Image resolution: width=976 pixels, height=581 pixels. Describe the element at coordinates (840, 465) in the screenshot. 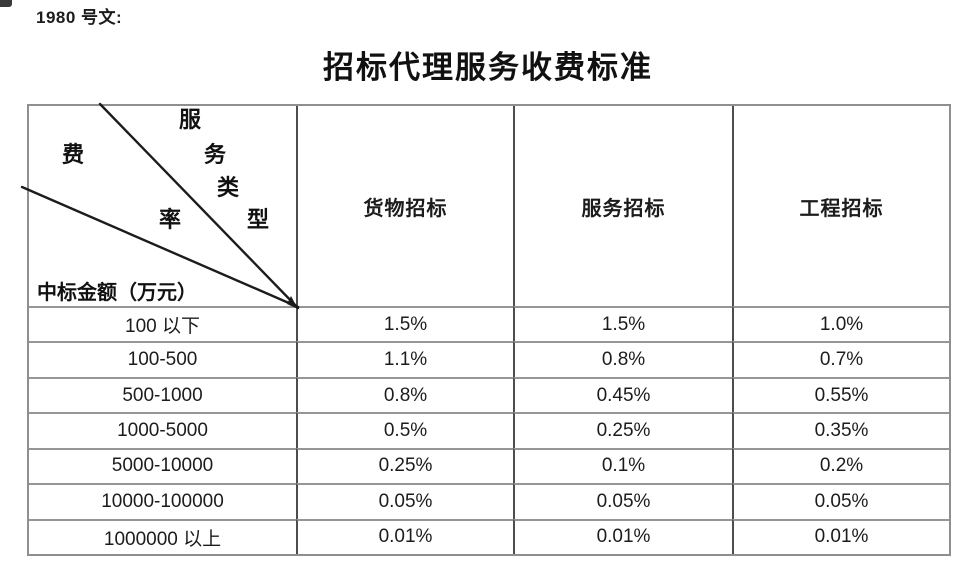

I see `fee-cell: 0.2%` at that location.